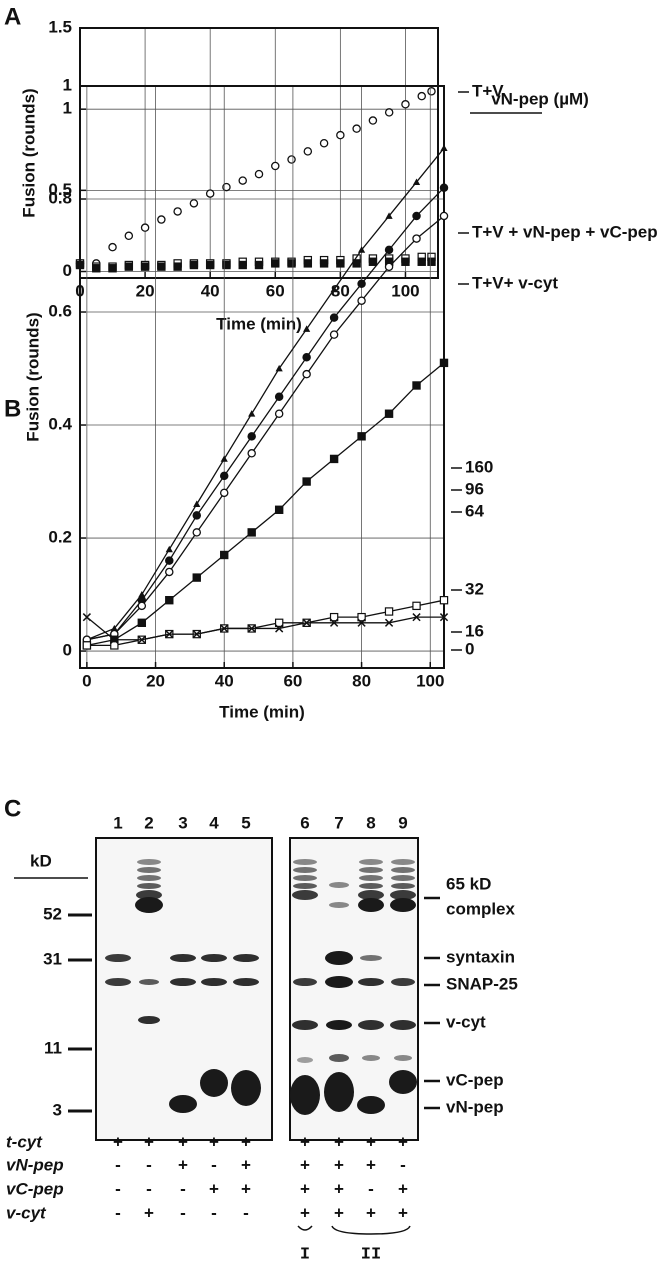 This screenshot has width=670, height=1285. I want to click on series-label: 96, so click(474, 488).